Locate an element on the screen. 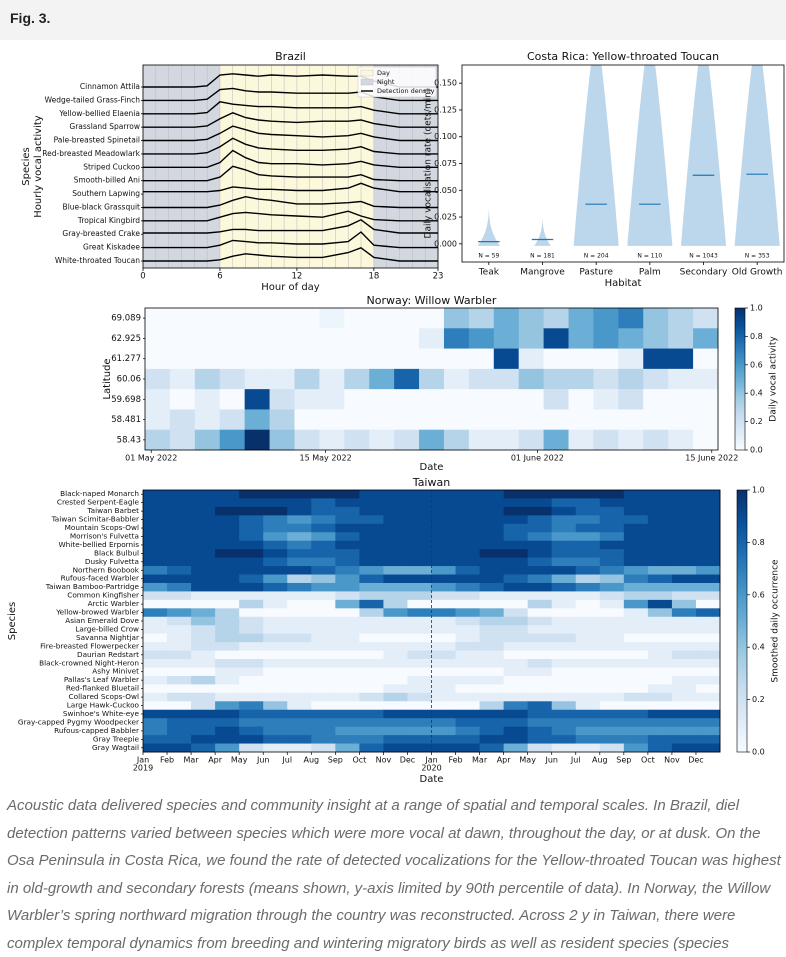 The height and width of the screenshot is (957, 786). x-axis-label: Date is located at coordinates (432, 467).